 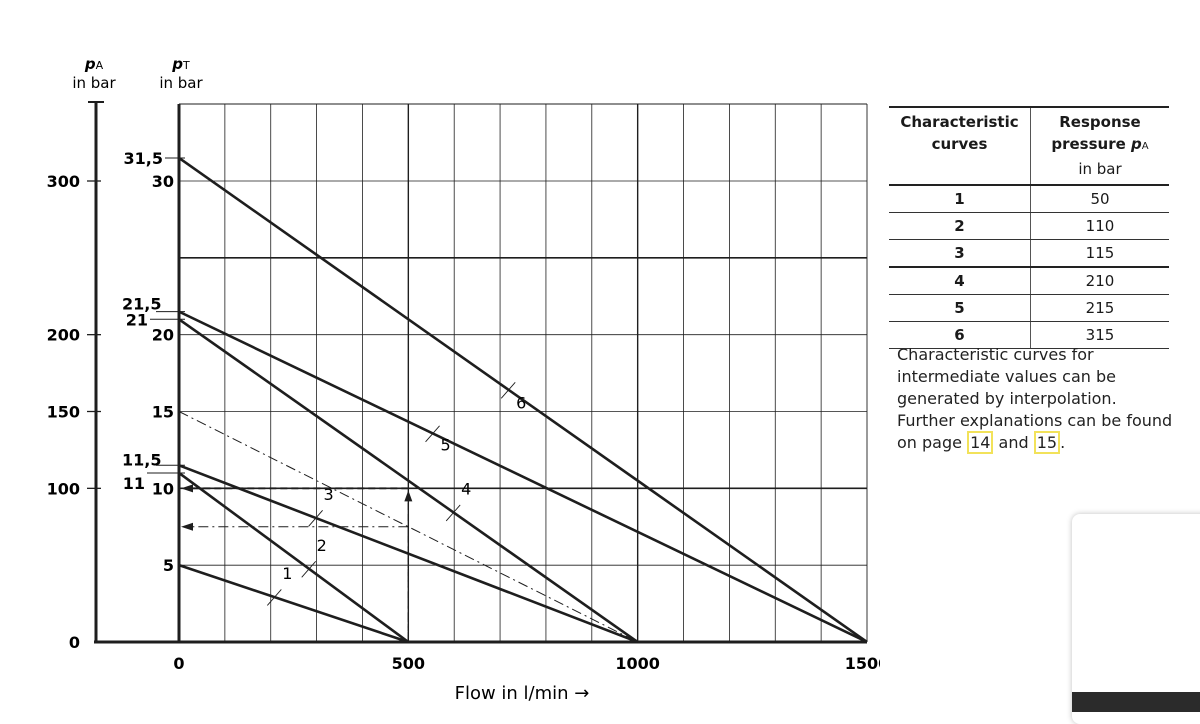 What do you see at coordinates (329, 494) in the screenshot?
I see `curve-label-3: 3` at bounding box center [329, 494].